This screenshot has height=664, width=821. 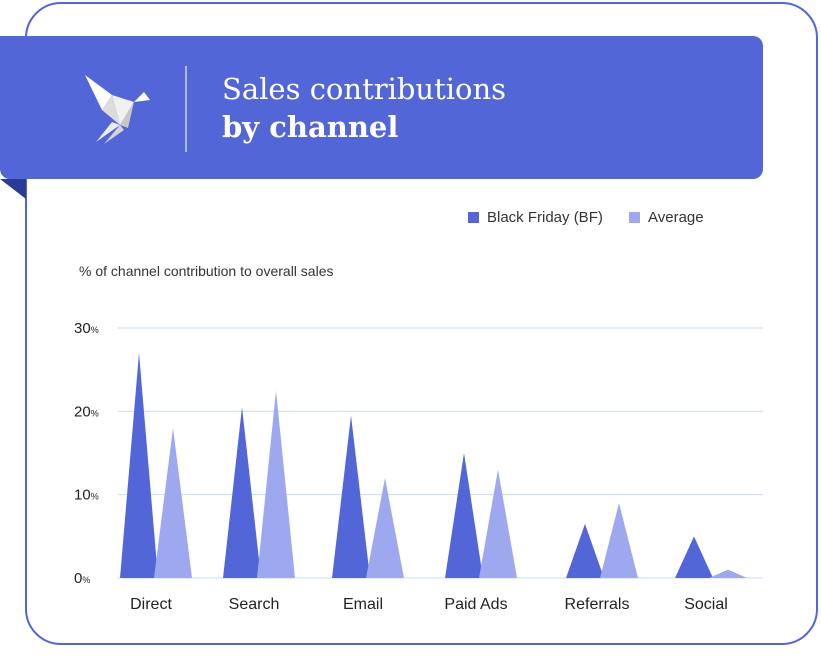 I want to click on banner-divider, so click(x=186, y=109).